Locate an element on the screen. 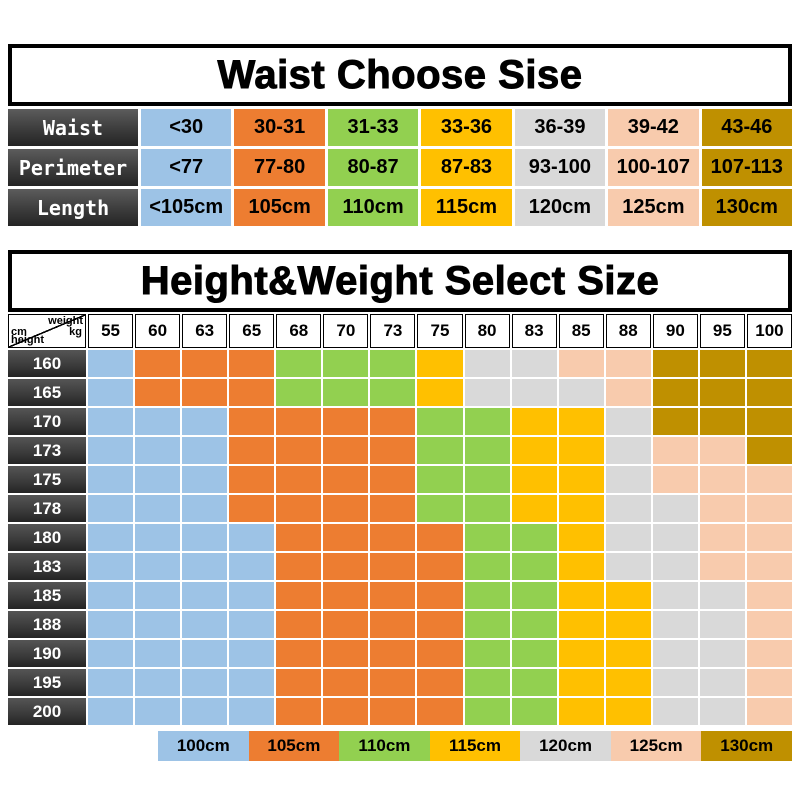  kg-axis-unit-label: kg is located at coordinates (75, 332).